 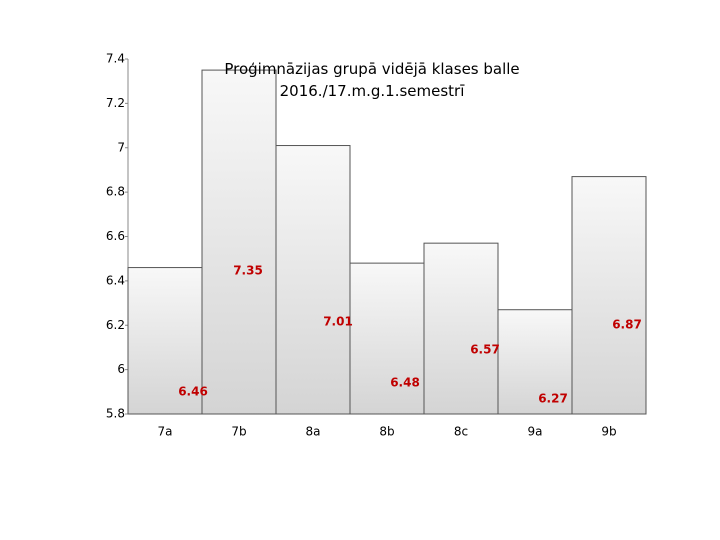 What do you see at coordinates (115, 414) in the screenshot?
I see `y-tick-label: 5.8` at bounding box center [115, 414].